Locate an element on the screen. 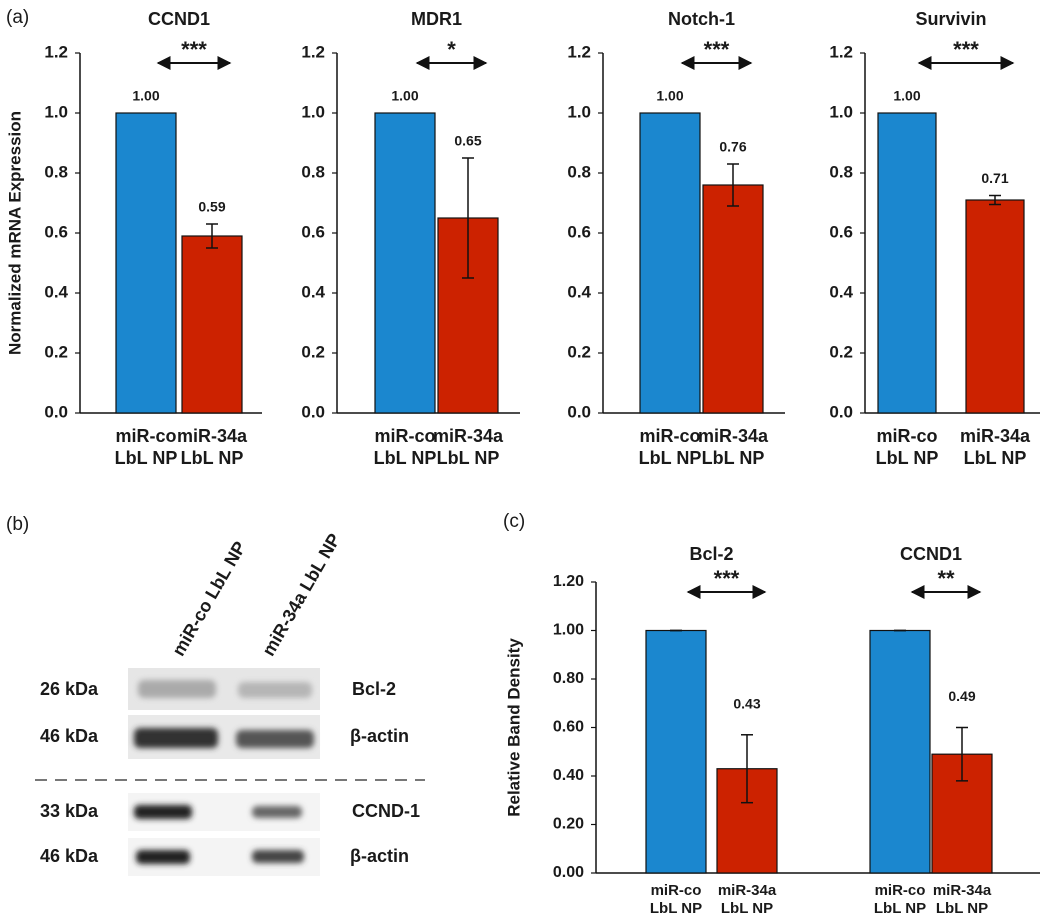 Image resolution: width=1050 pixels, height=917 pixels. value-label: 0.43 is located at coordinates (746, 703).